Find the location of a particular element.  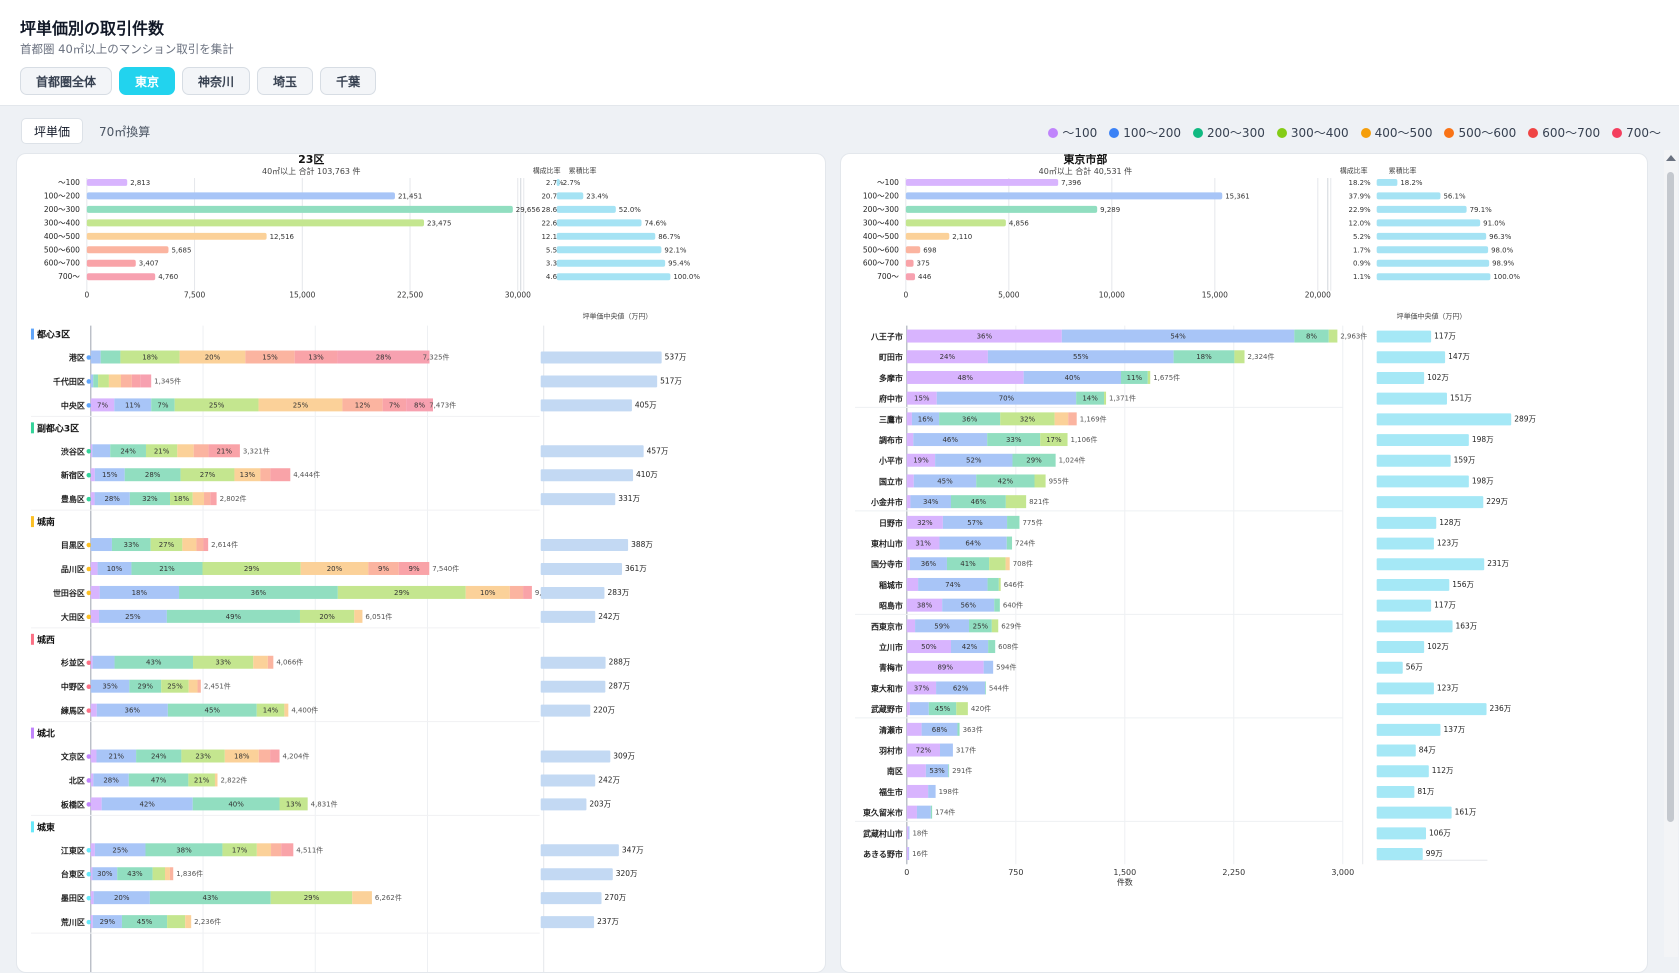

row-total-label: 646件 is located at coordinates (1014, 584).